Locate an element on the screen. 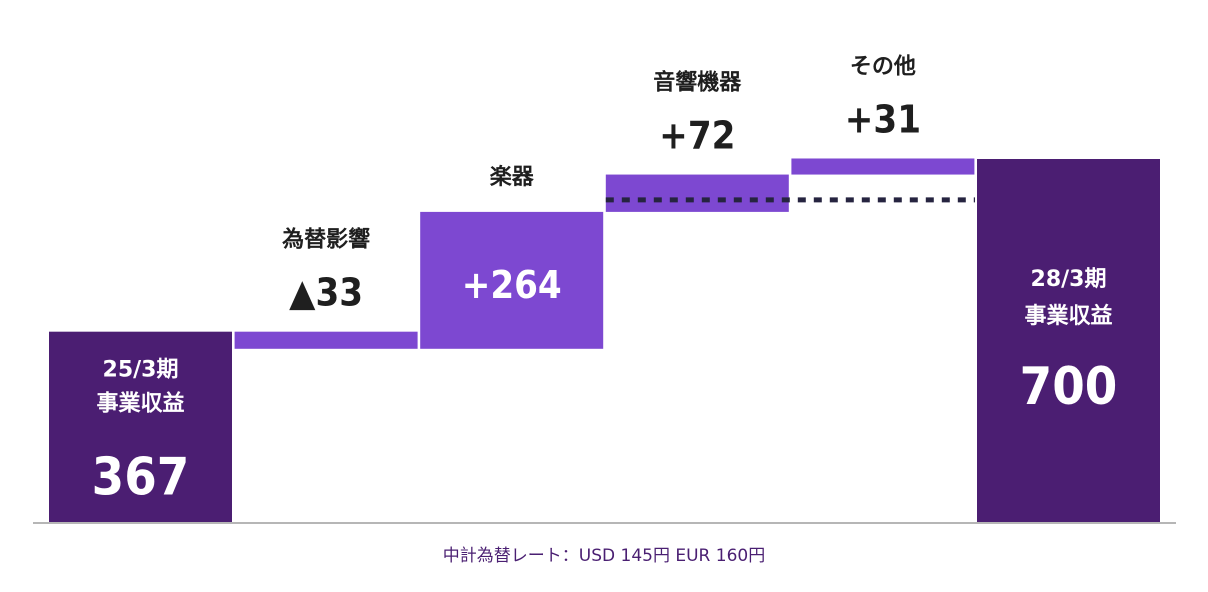  bar-value-label-2: +264 is located at coordinates (512, 285).